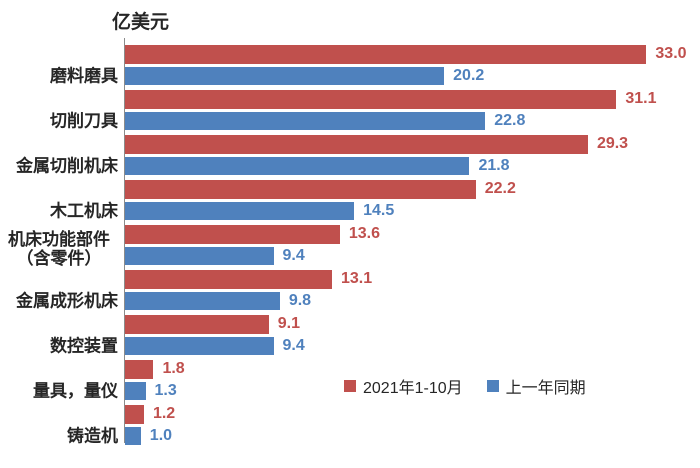 The image size is (700, 468). I want to click on category-row: 磨料磨具 33.0 20.2, so click(368, 61).